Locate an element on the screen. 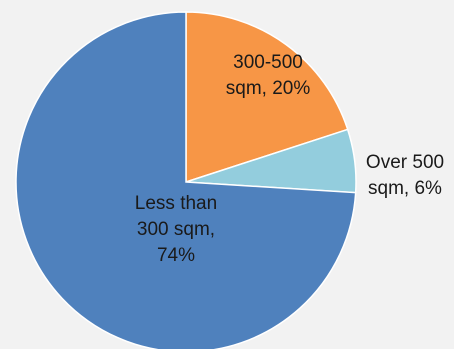  slice-label-line: Over 500 is located at coordinates (405, 162).